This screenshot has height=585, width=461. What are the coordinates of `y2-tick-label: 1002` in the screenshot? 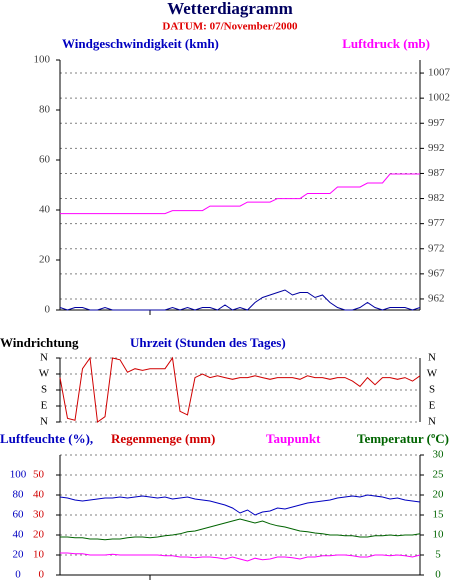 It's located at (439, 98).